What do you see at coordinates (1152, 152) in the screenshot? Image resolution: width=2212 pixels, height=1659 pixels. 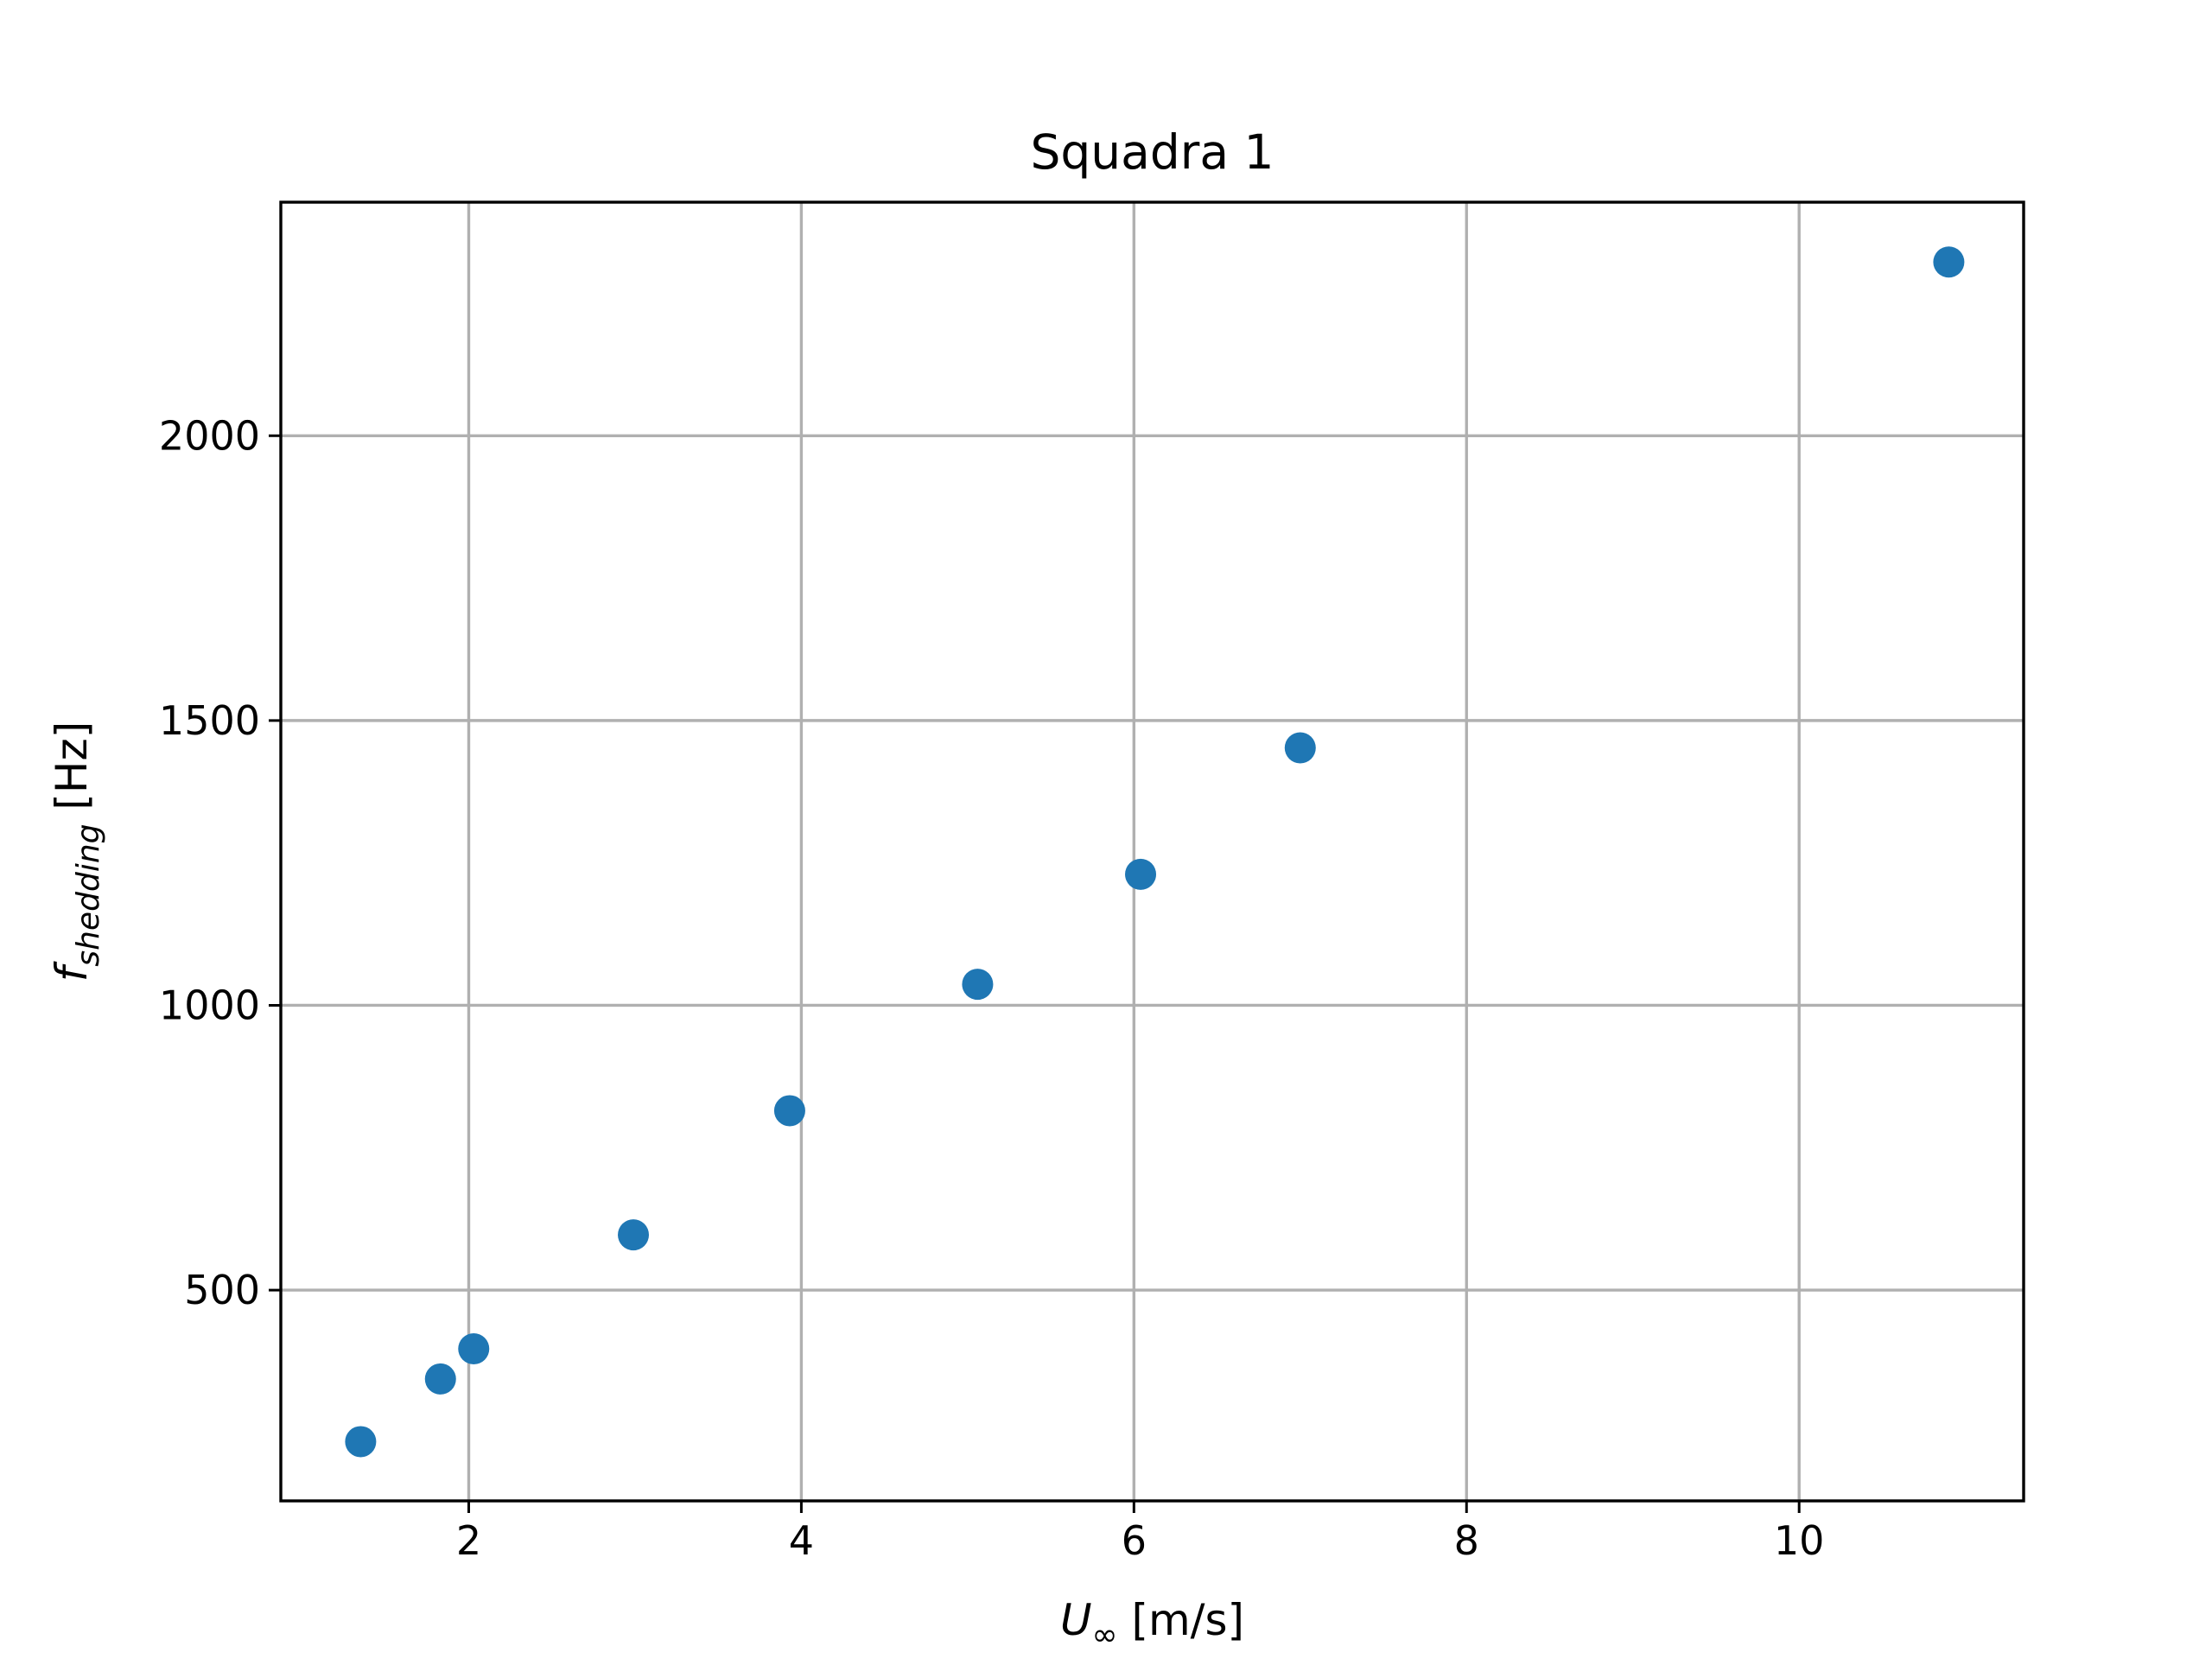 I see `chart-title: Squadra 1` at bounding box center [1152, 152].